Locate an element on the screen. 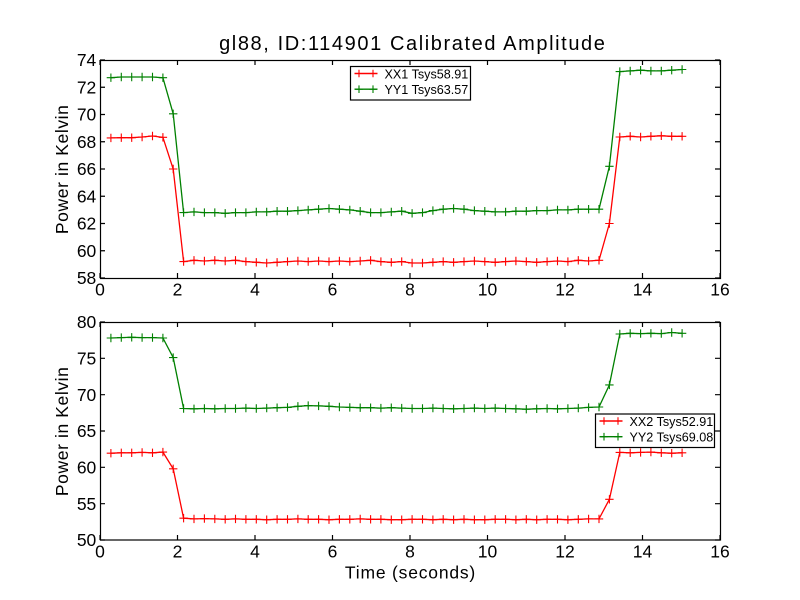 Image resolution: width=800 pixels, height=600 pixels. svg-text: 66 is located at coordinates (86, 169).